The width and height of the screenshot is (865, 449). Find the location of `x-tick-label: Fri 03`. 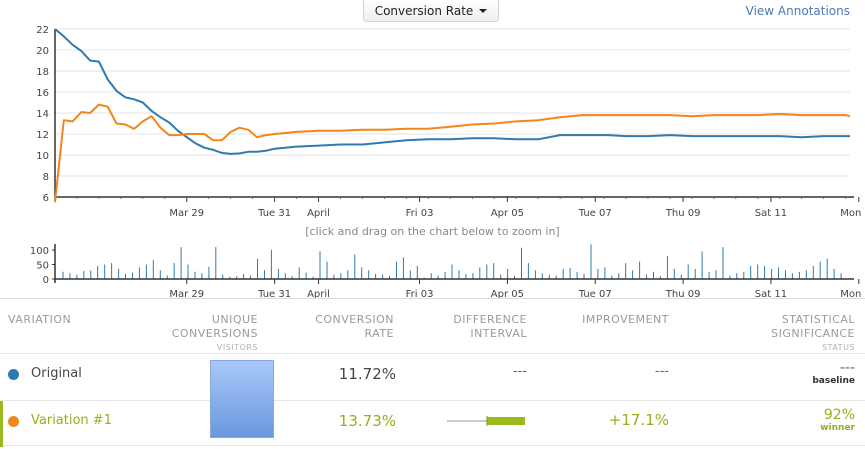

x-tick-label: Fri 03 is located at coordinates (420, 213).